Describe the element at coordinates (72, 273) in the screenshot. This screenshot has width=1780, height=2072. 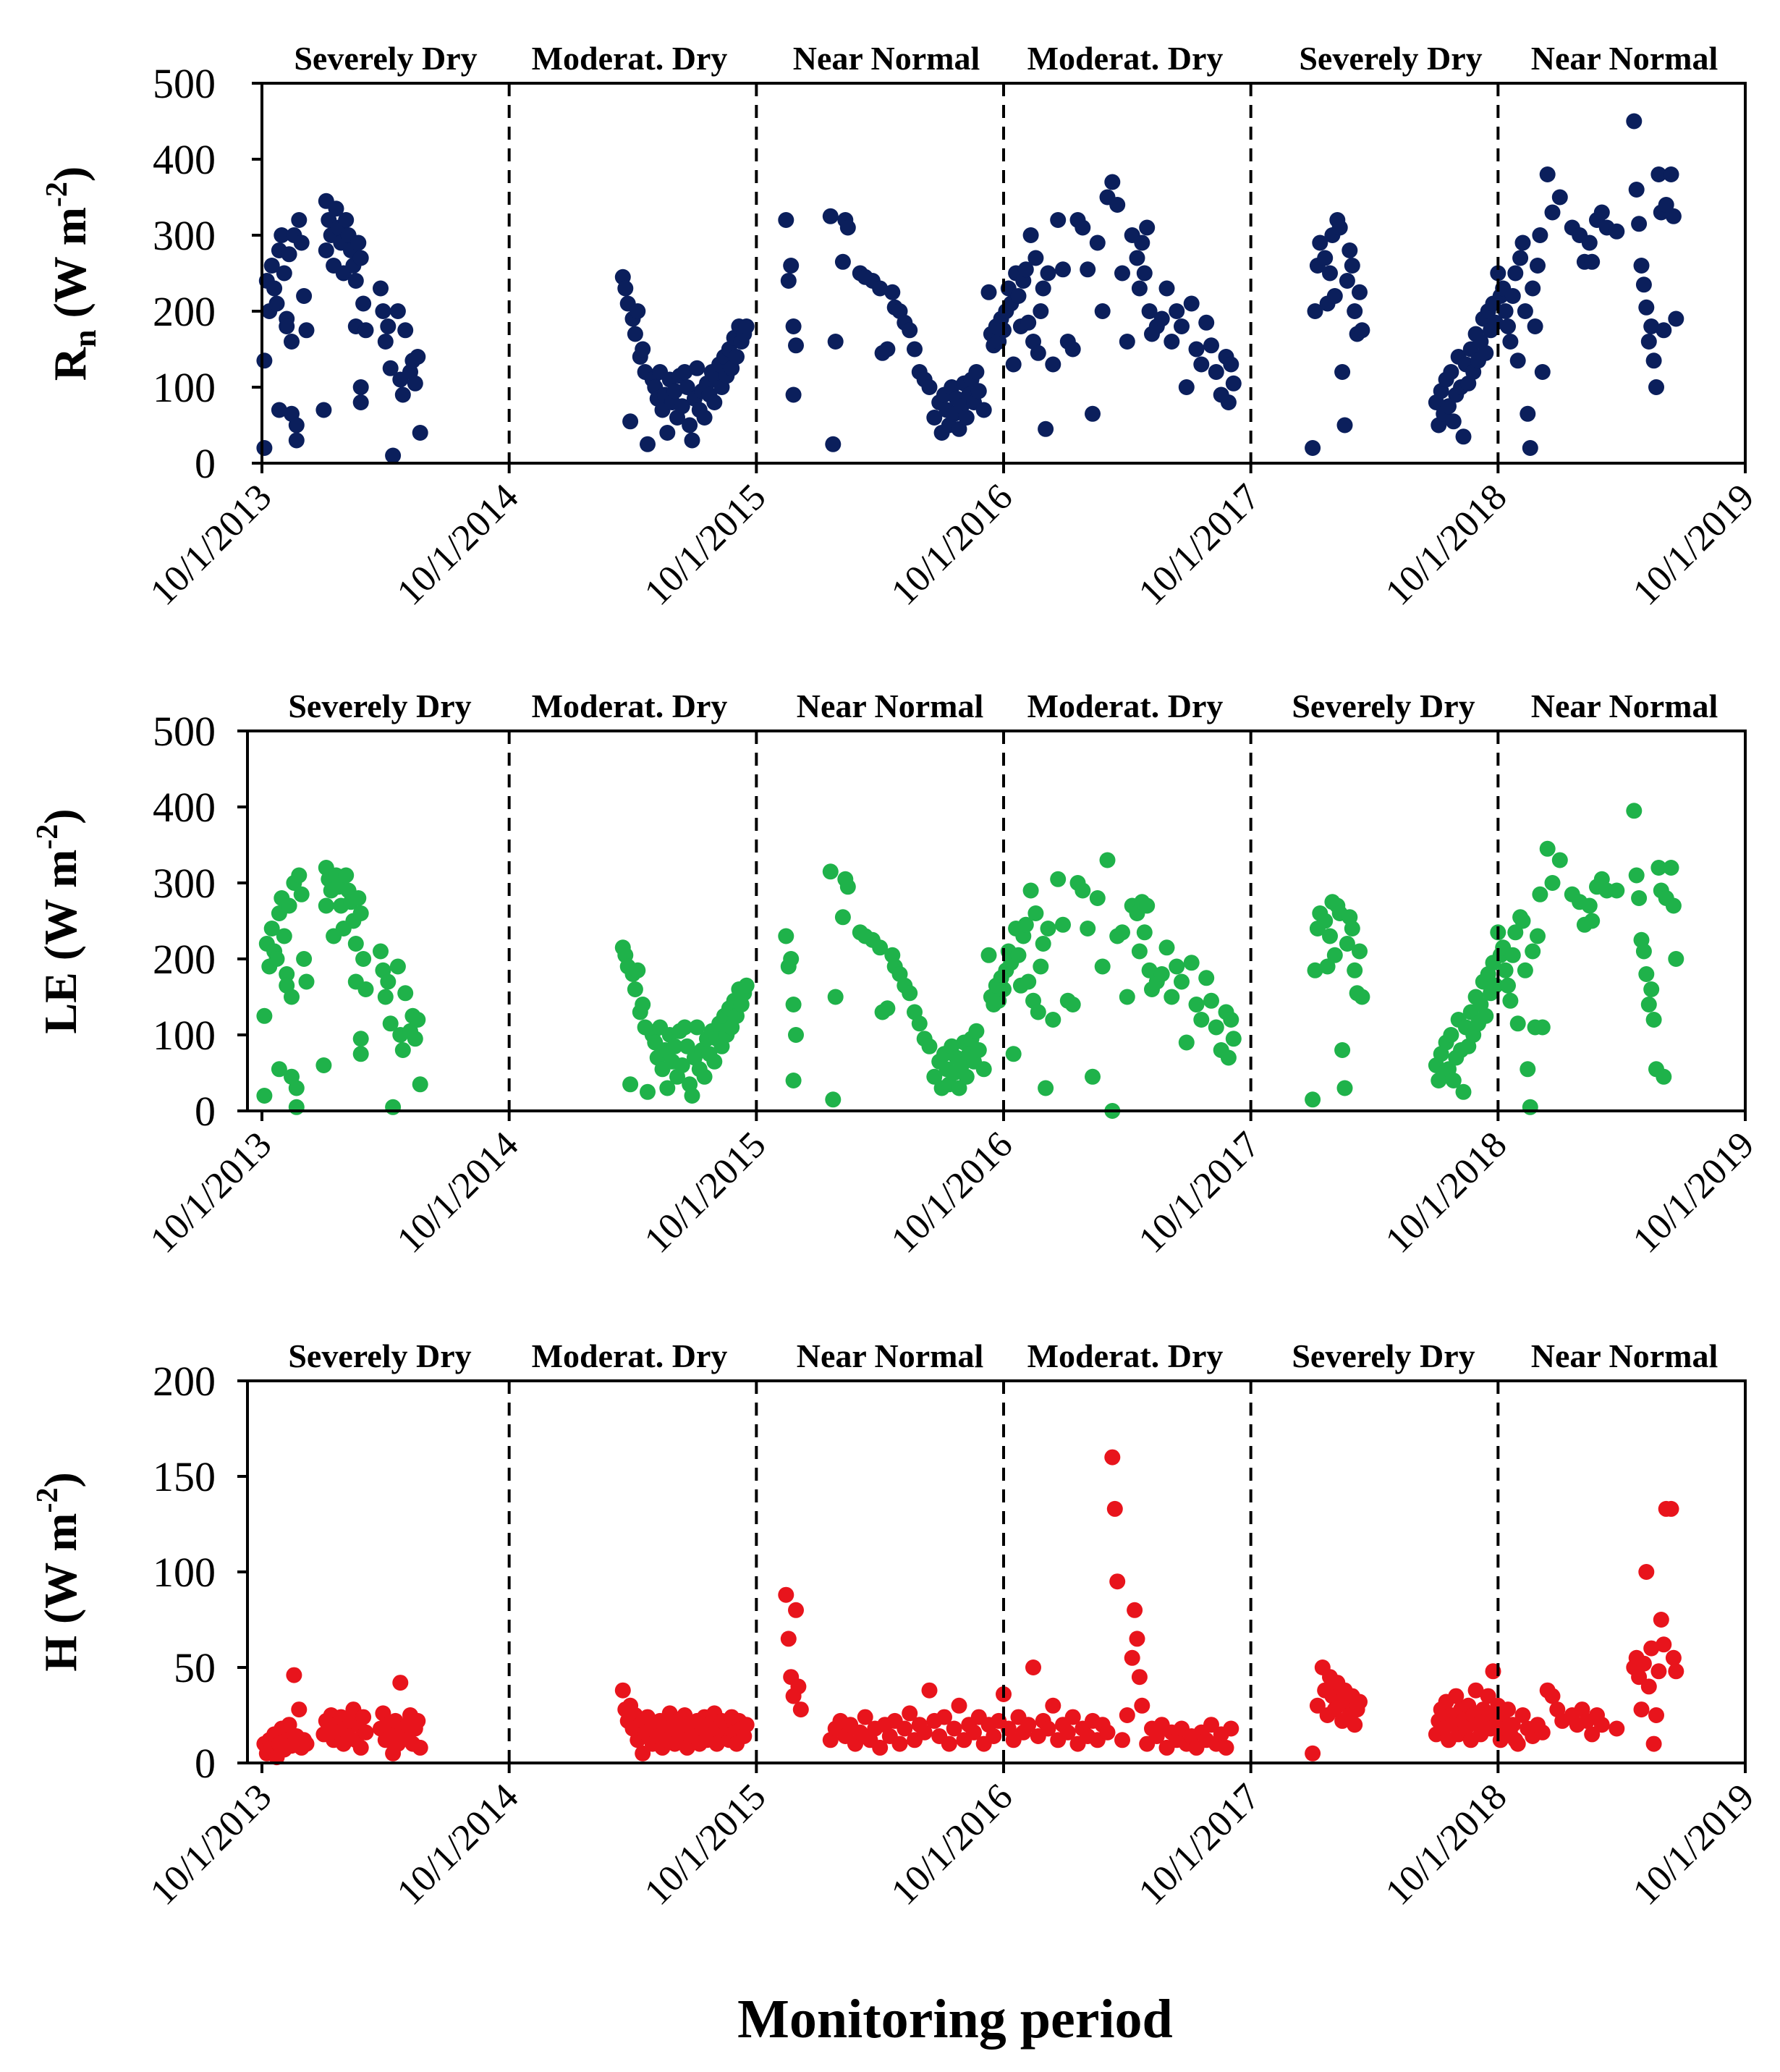
I see `rn-y-axis-label: Rn (W m-2)` at that location.